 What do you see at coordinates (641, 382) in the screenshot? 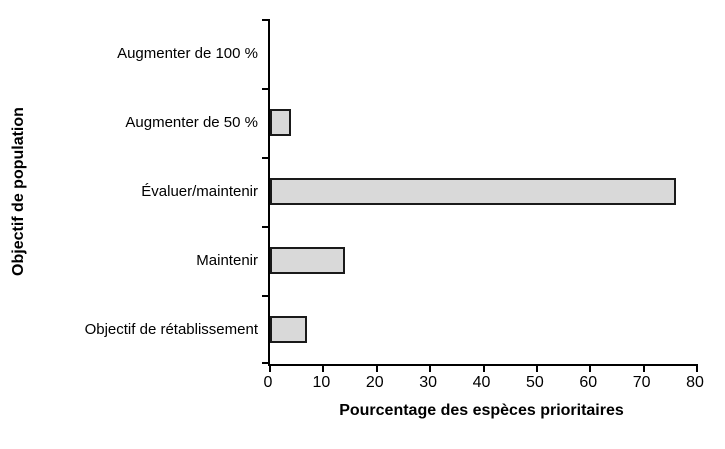
I see `x-tick-label: 70` at bounding box center [641, 382].